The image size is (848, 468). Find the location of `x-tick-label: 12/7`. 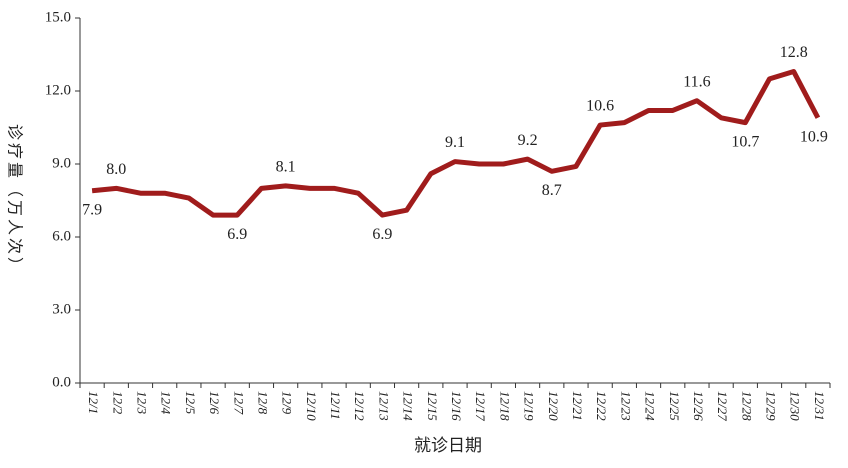

x-tick-label: 12/7 is located at coordinates (238, 403).